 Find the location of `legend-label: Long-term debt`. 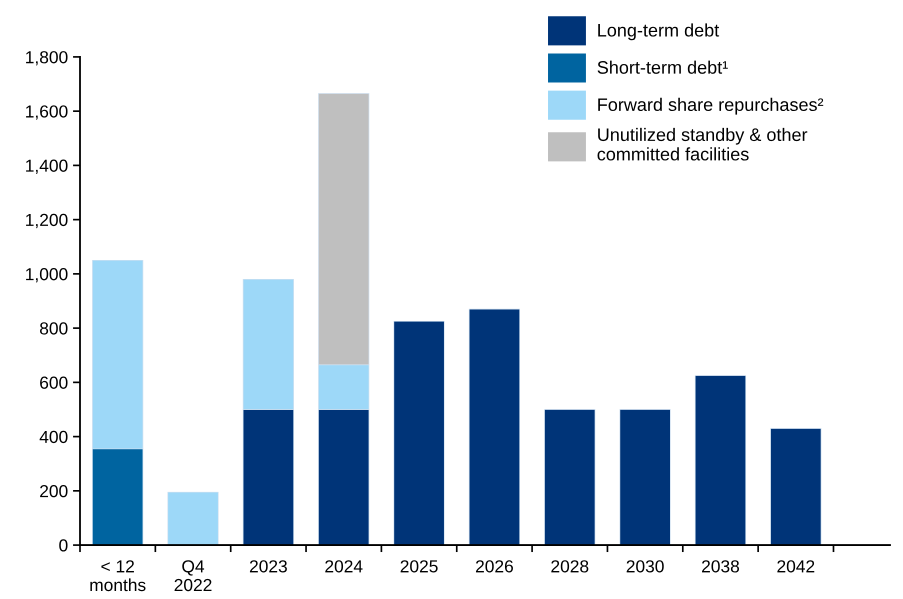

legend-label: Long-term debt is located at coordinates (659, 31).